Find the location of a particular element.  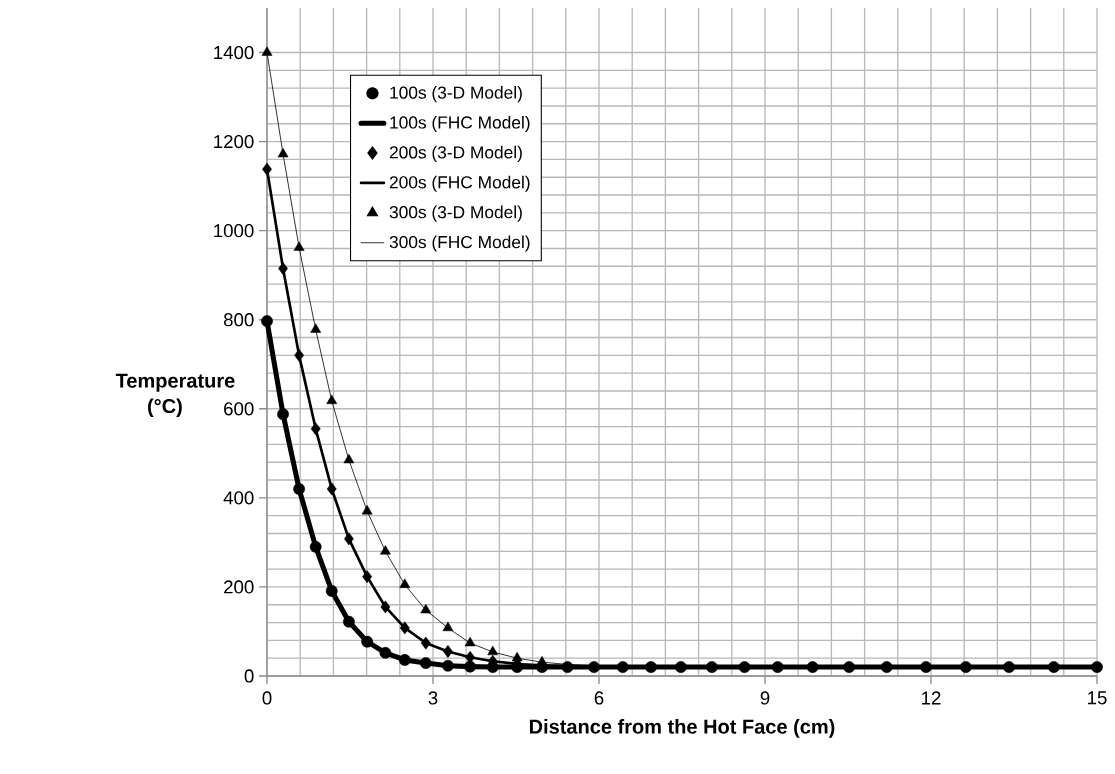

x-axis-title: Distance from the Hot Face (cm) is located at coordinates (682, 728).